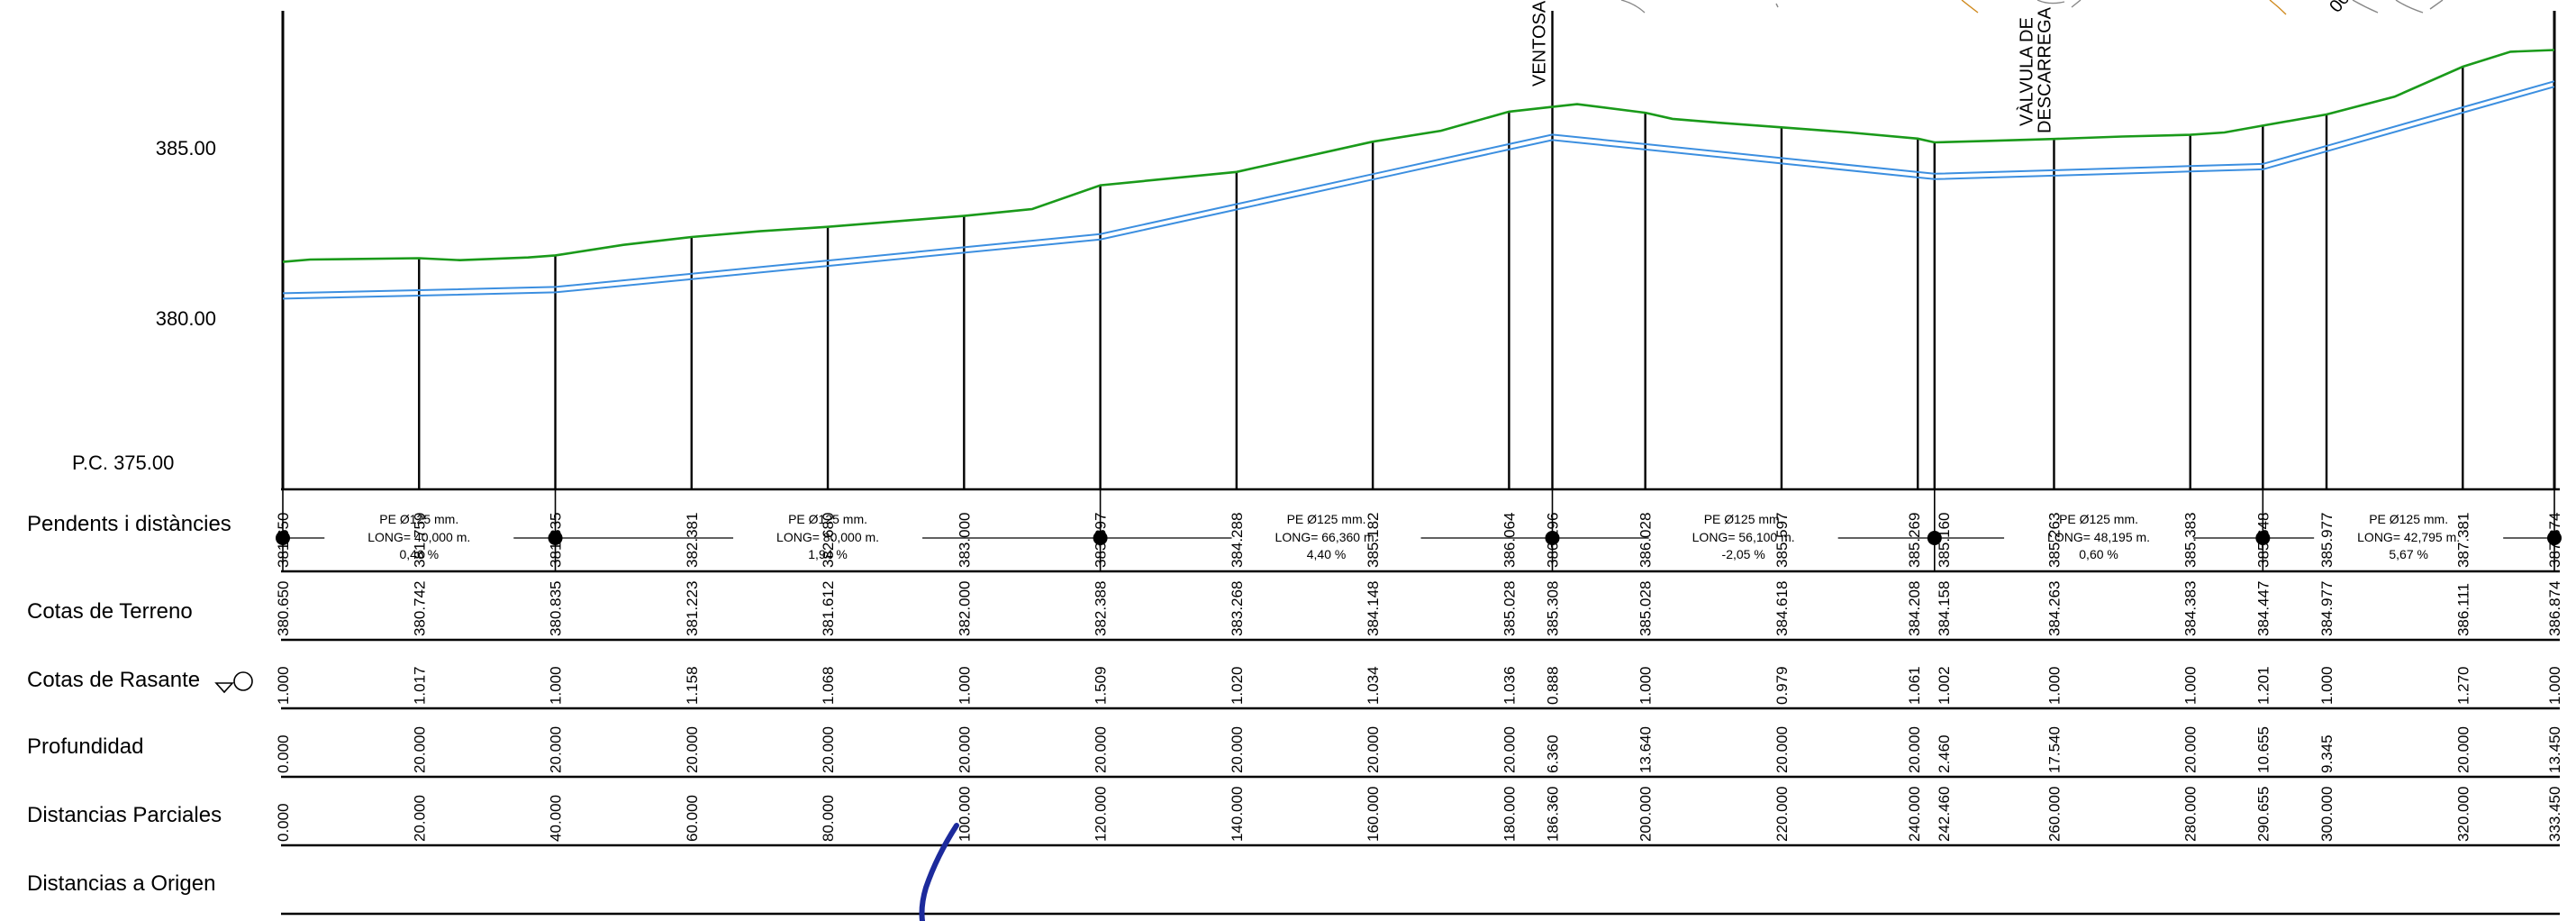 This screenshot has width=2576, height=921. Describe the element at coordinates (283, 753) in the screenshot. I see `parcial-value: 0.000` at that location.